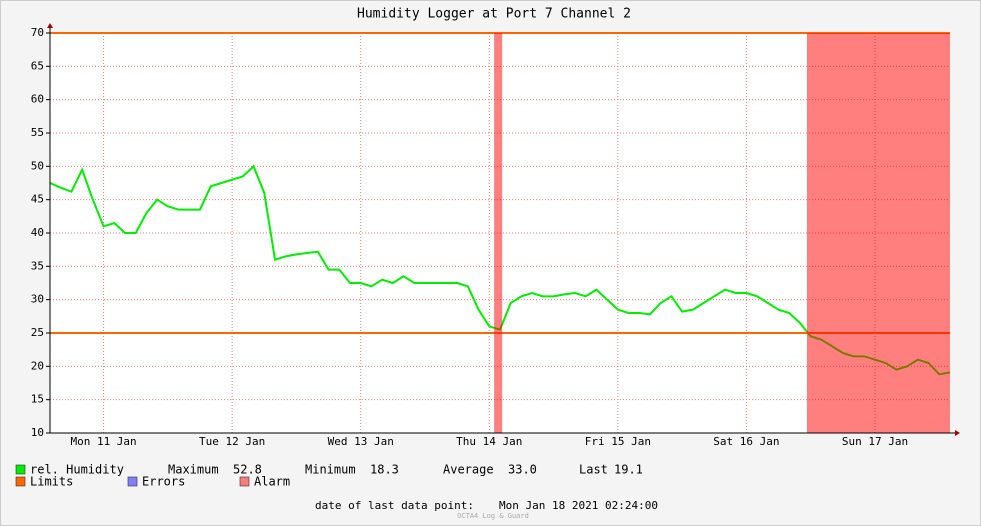 Image resolution: width=981 pixels, height=526 pixels. I want to click on x-tick-label: Fri 15 Jan, so click(618, 441).